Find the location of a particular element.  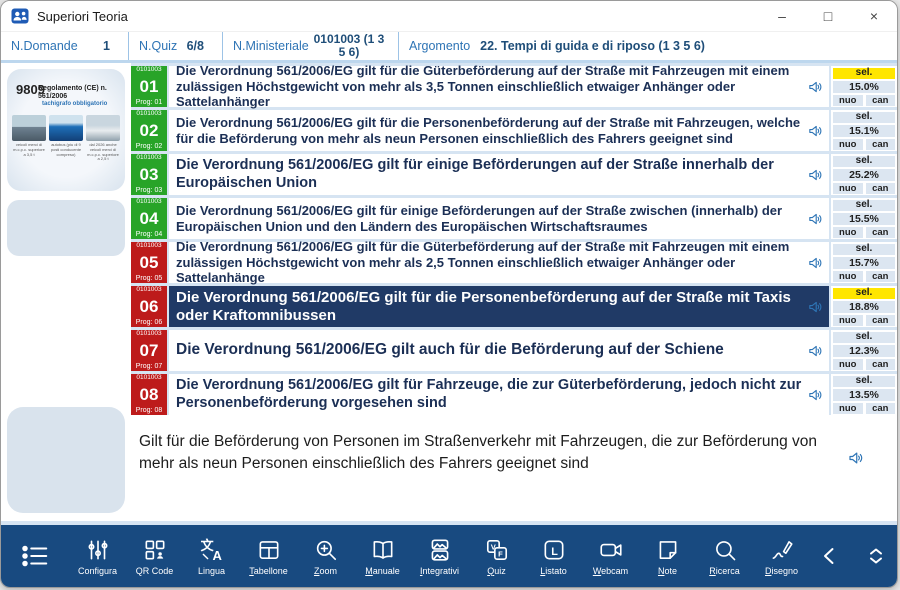

chevrons-up-down-icon is located at coordinates (876, 556).